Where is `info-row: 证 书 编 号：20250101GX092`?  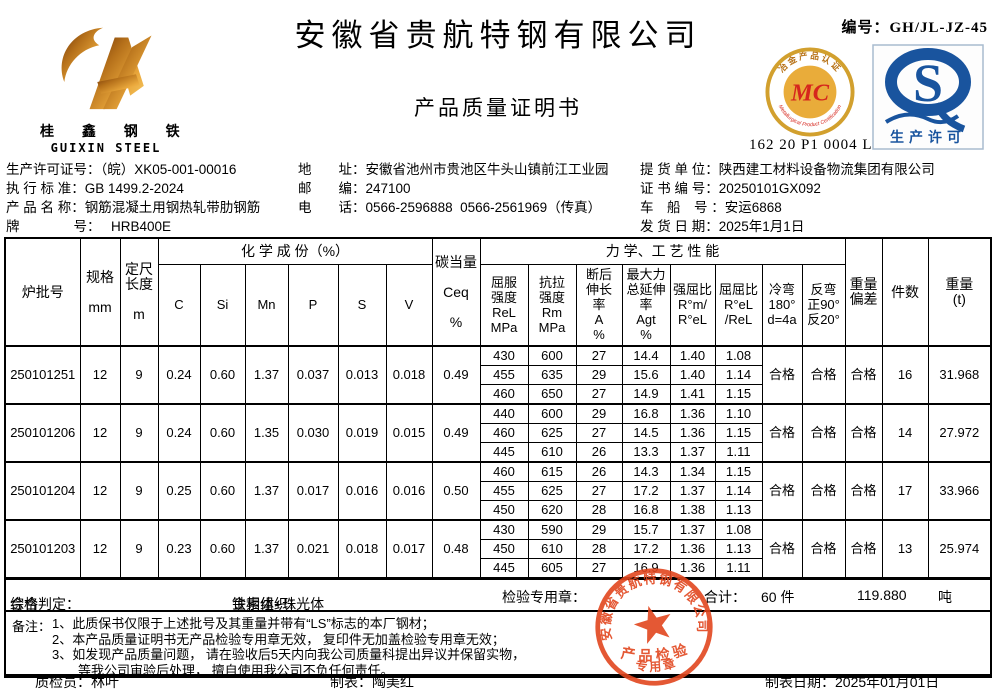
info-row: 证 书 编 号：20250101GX092 is located at coordinates (787, 188).